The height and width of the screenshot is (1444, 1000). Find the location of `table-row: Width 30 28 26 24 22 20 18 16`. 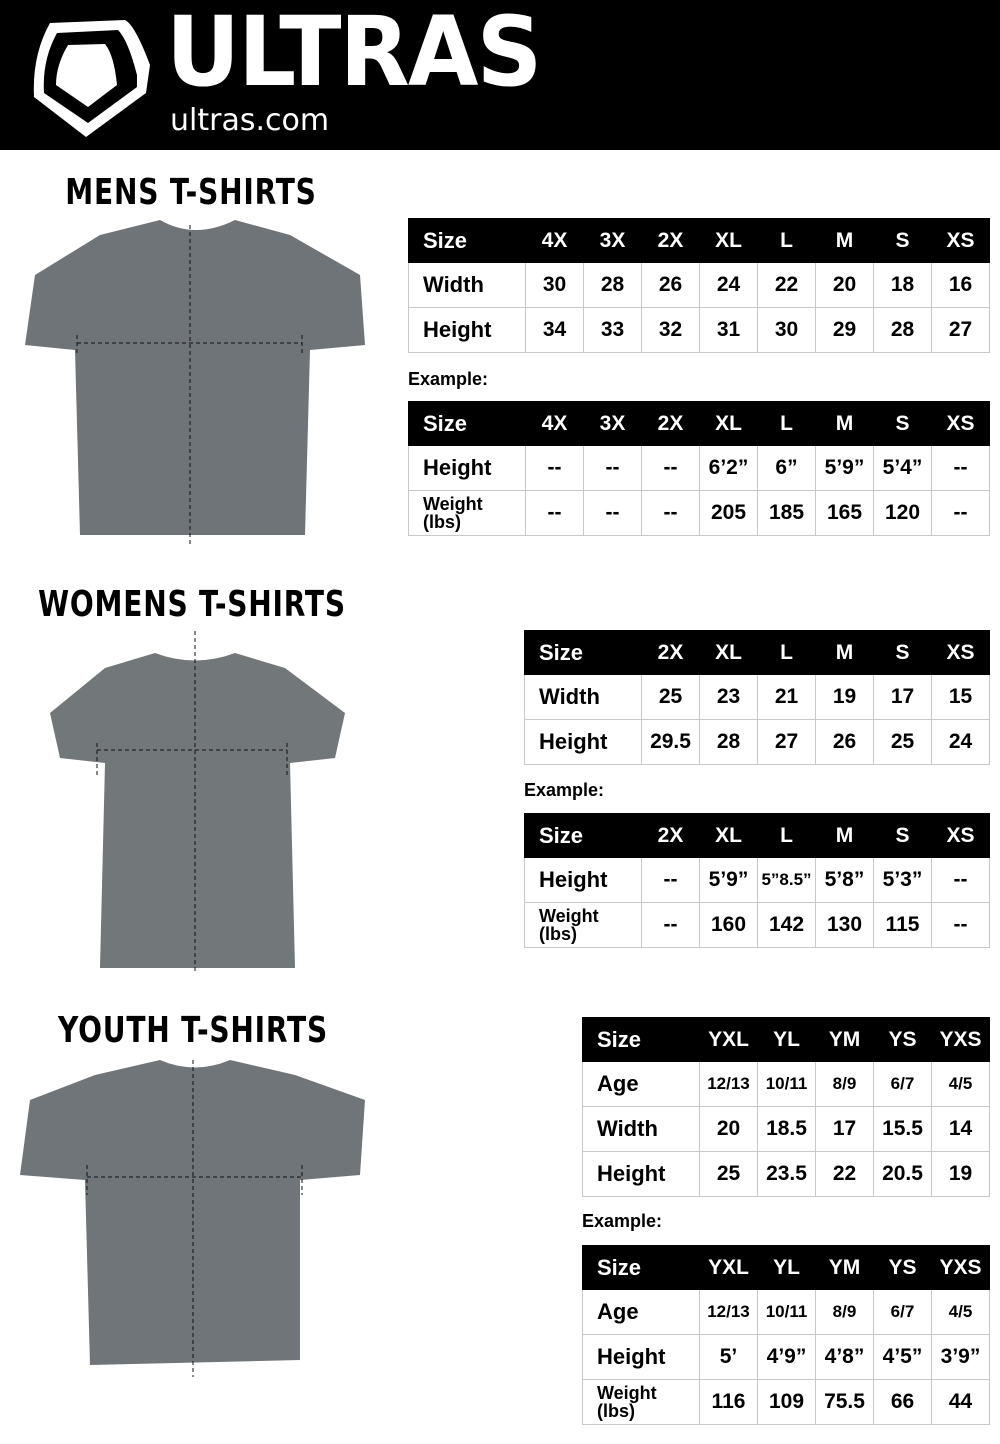

table-row: Width 30 28 26 24 22 20 18 16 is located at coordinates (699, 285).